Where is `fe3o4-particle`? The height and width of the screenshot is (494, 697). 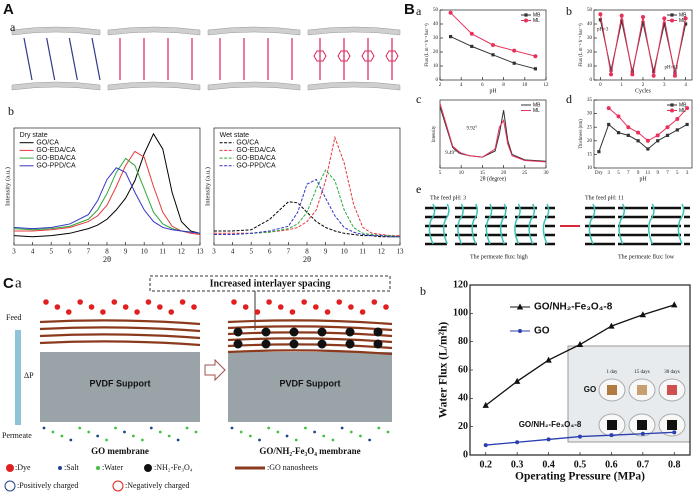
fe3o4-particle is located at coordinates (350, 344).